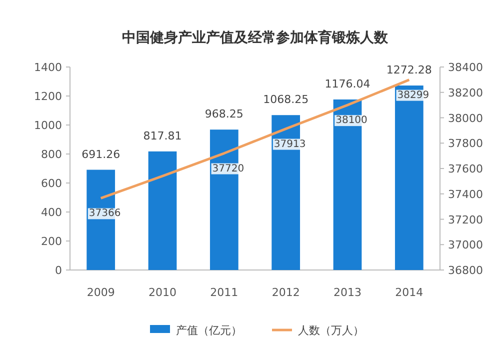  What do you see at coordinates (352, 120) in the screenshot?
I see `data-label: 38100` at bounding box center [352, 120].